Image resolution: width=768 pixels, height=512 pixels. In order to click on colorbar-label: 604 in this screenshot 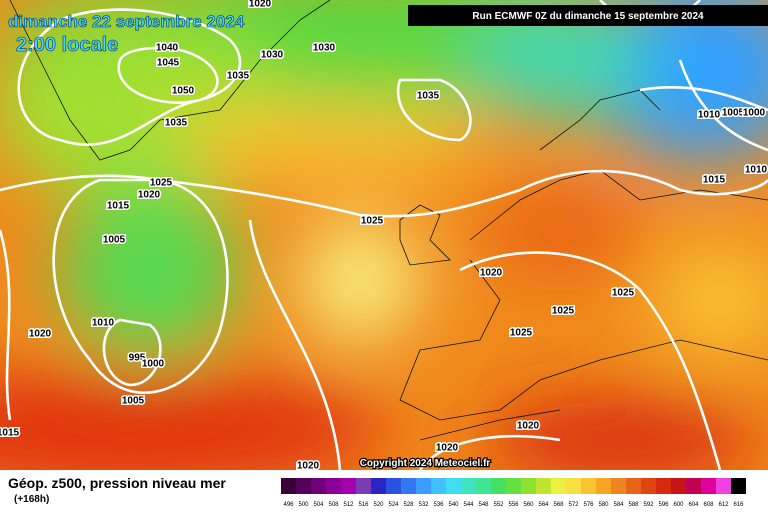, I will do `click(693, 505)`.